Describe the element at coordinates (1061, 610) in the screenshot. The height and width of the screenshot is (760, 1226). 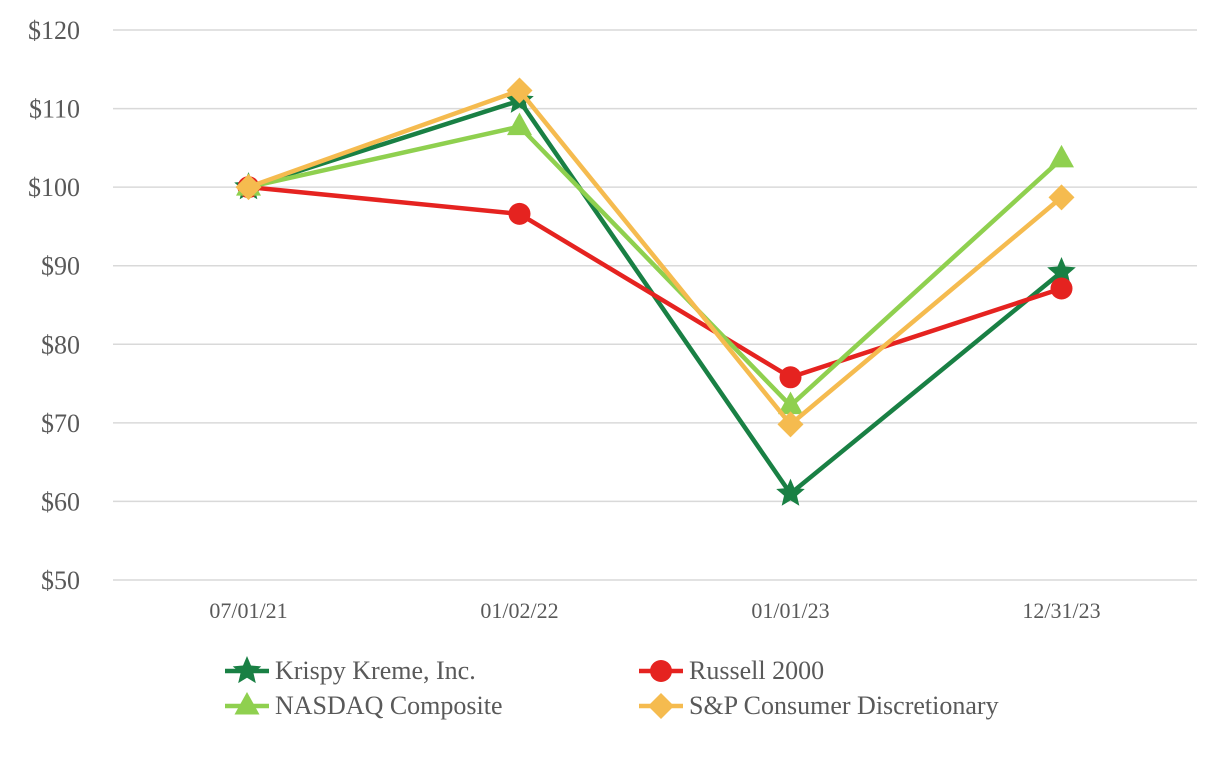
I see `x-axis-tick-label: 12/31/23` at that location.